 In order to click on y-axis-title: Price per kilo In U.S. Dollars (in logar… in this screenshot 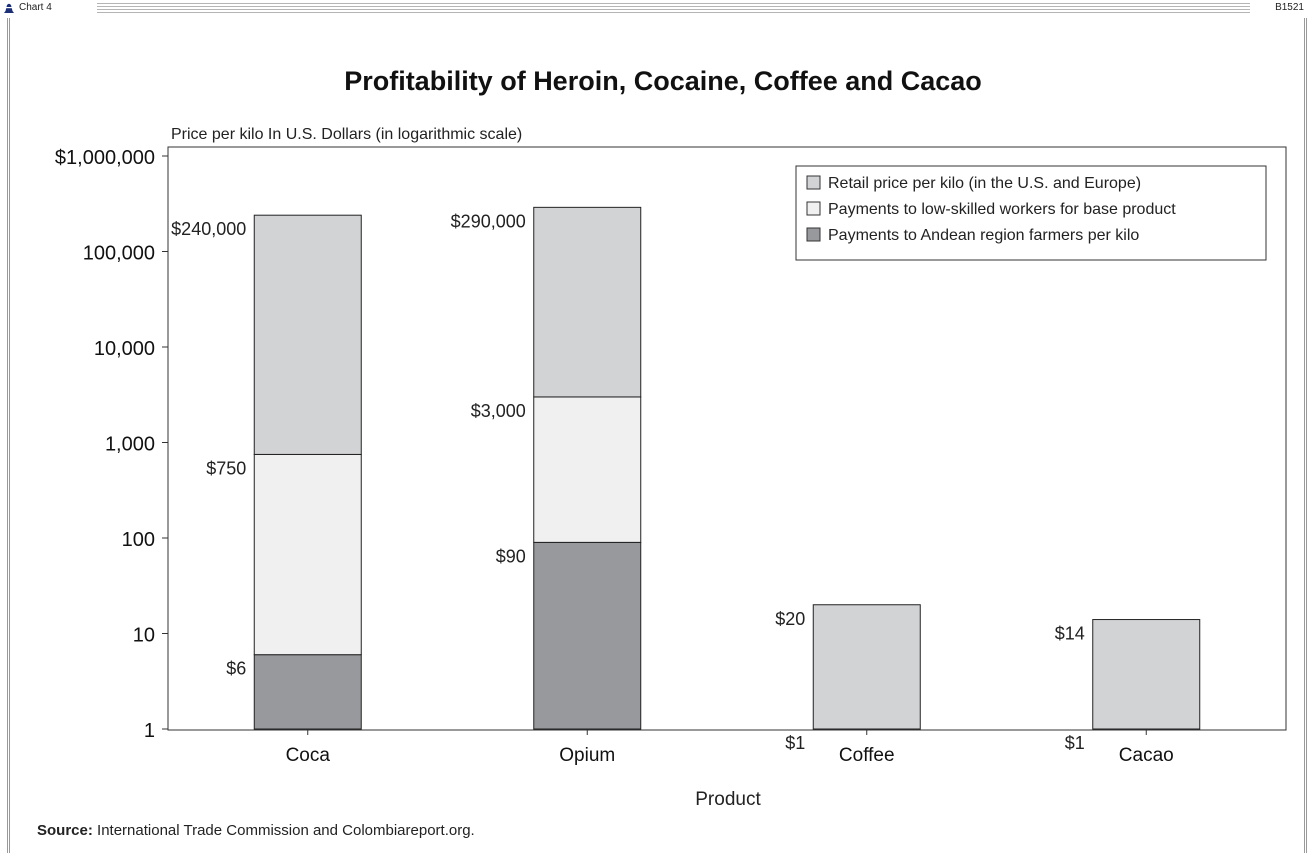, I will do `click(346, 134)`.